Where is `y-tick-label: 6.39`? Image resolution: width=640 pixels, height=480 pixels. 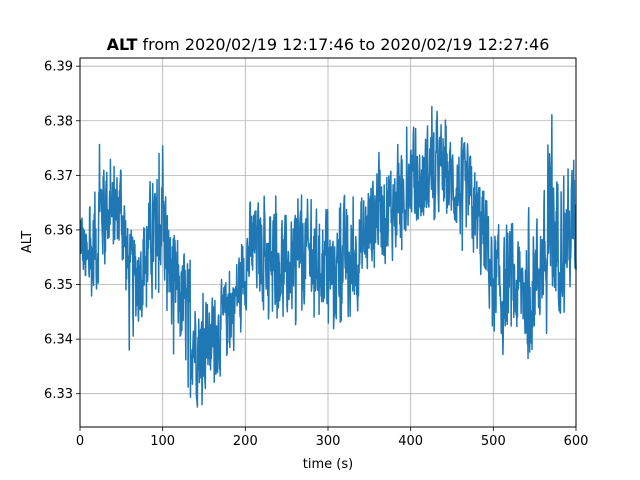
y-tick-label: 6.39 is located at coordinates (58, 67).